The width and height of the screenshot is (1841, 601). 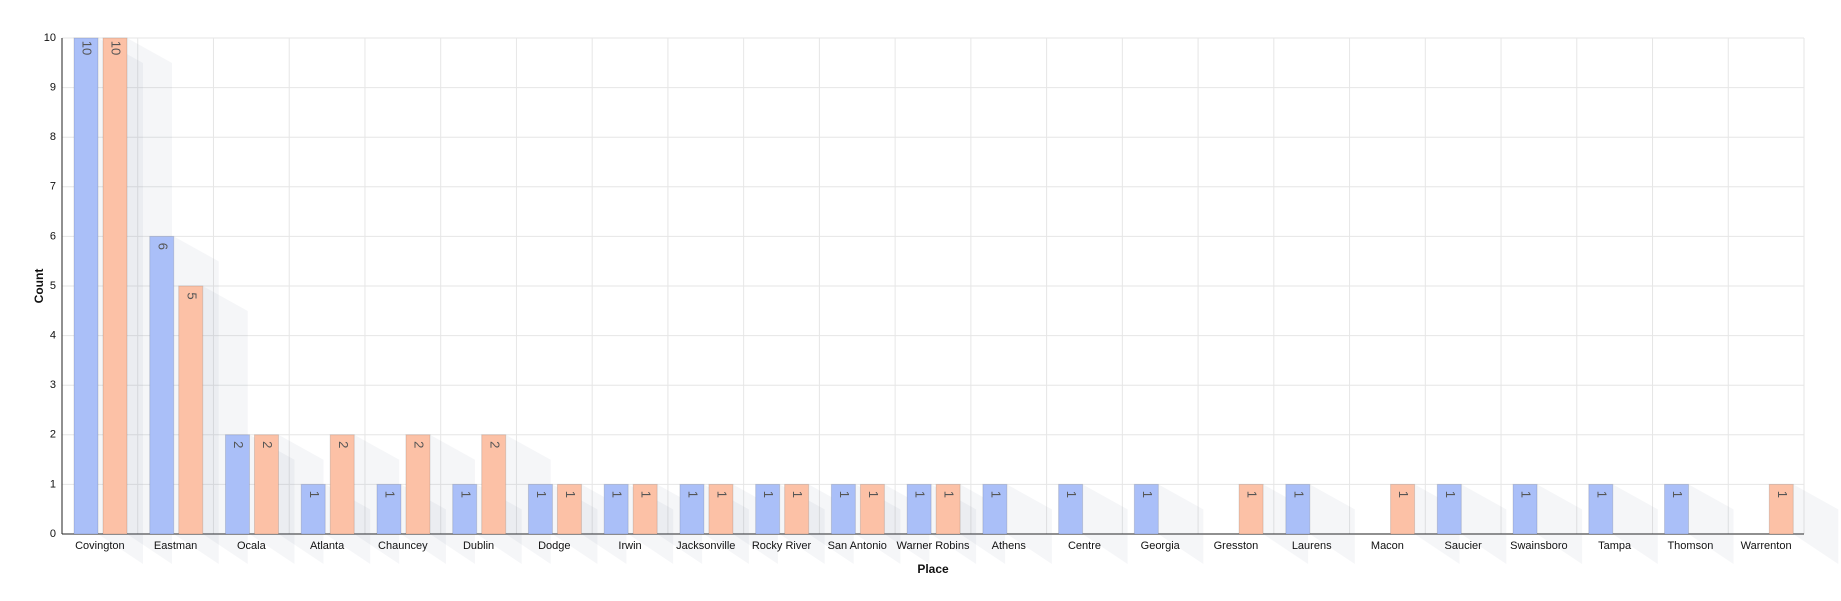 I want to click on x-tick-label: Tampa, so click(x=1615, y=546).